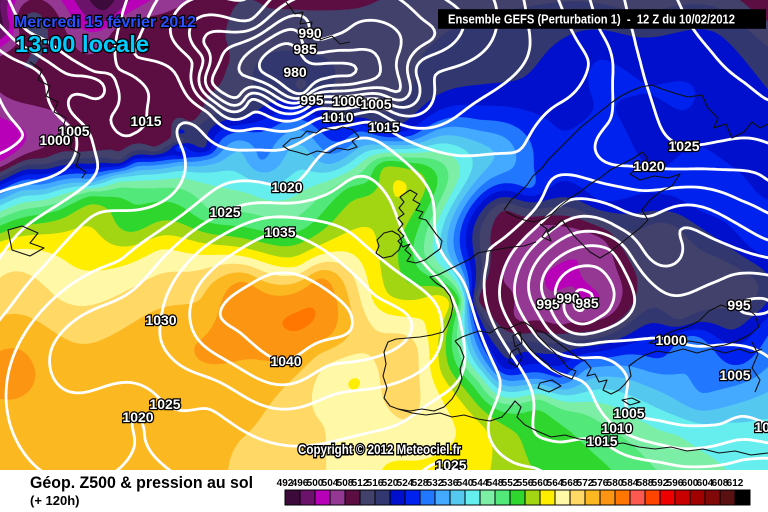  I want to click on svg-text: 600, so click(690, 483).